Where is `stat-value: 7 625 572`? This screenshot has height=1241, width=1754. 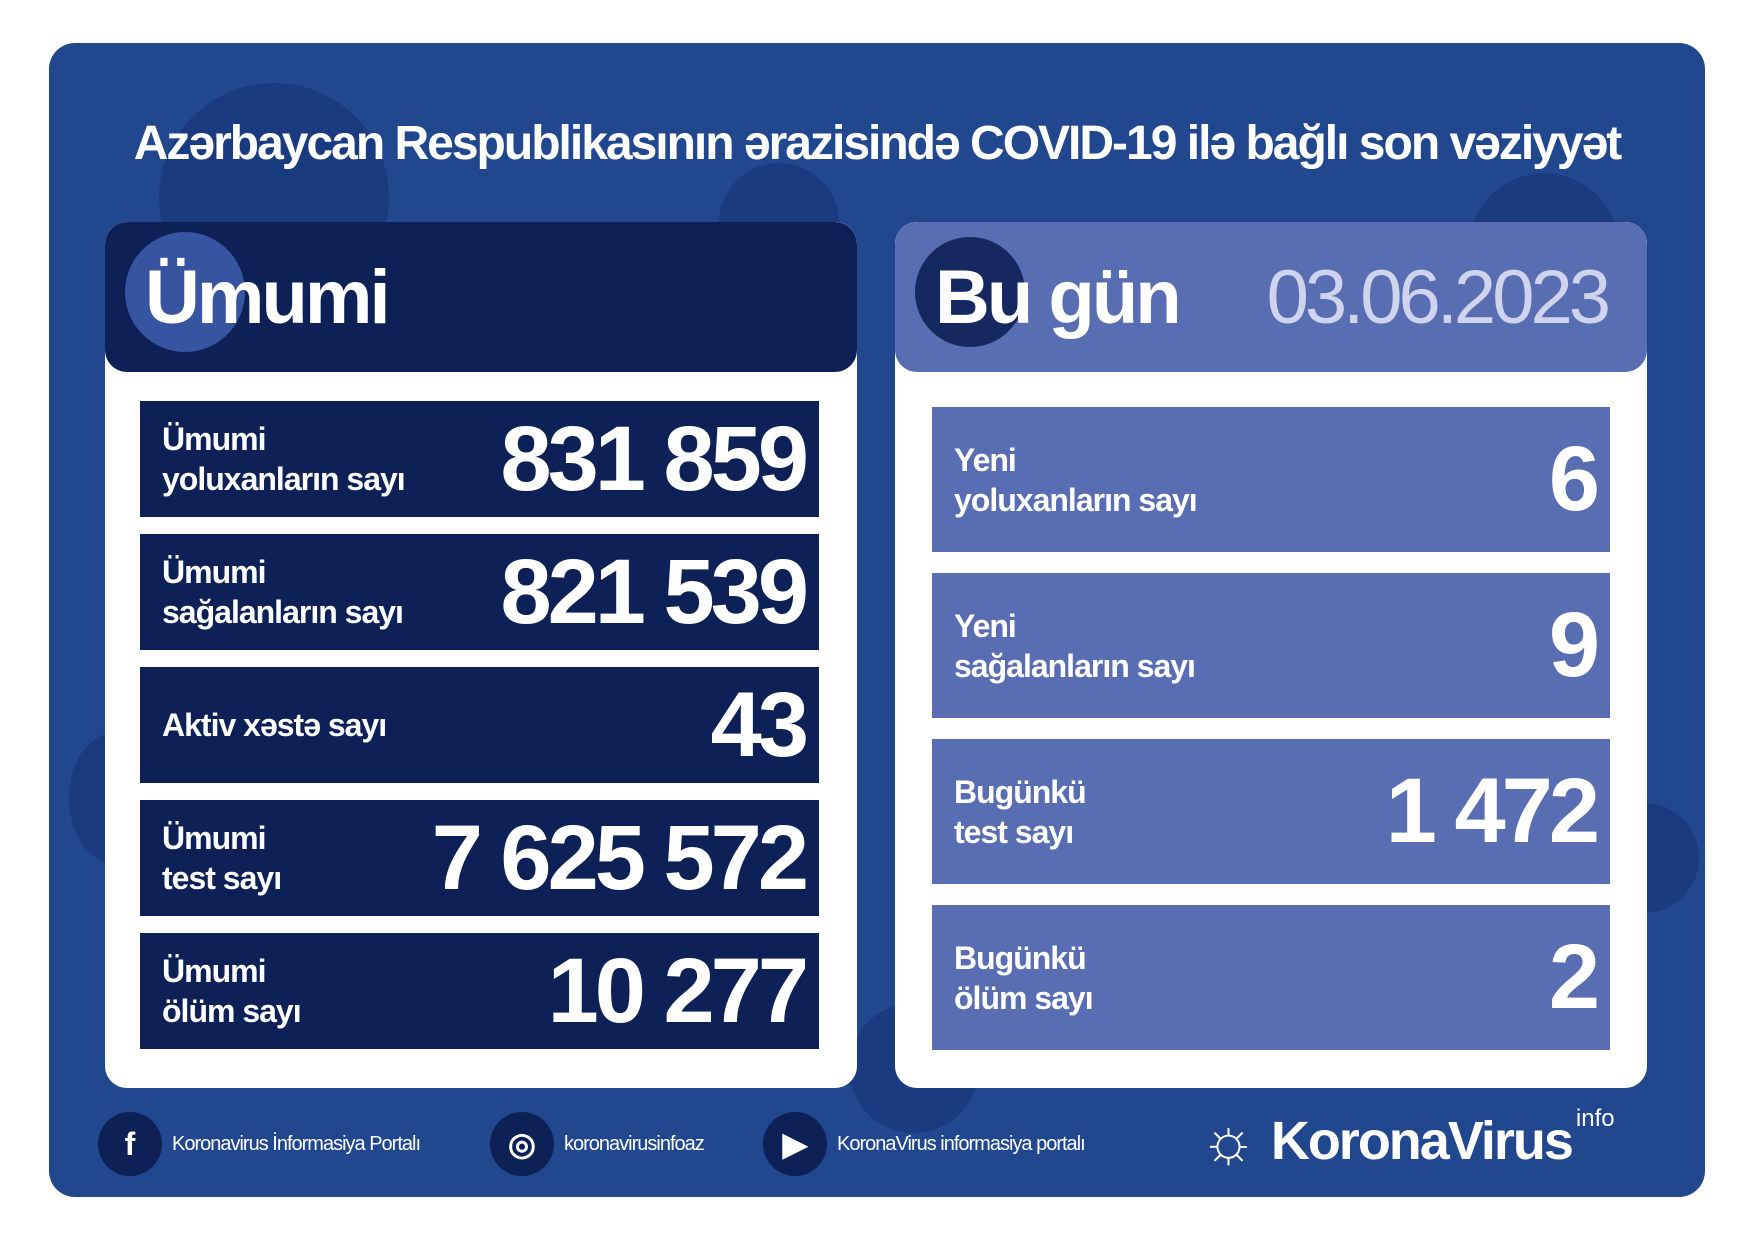 stat-value: 7 625 572 is located at coordinates (620, 857).